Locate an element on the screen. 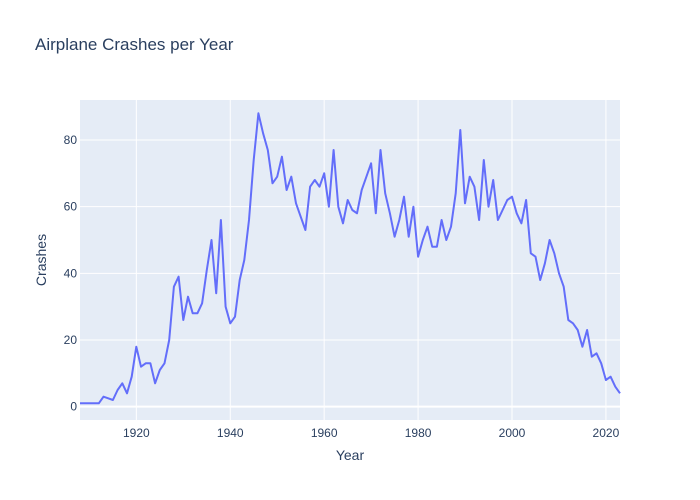 The width and height of the screenshot is (700, 500). y-tick-label: 20 is located at coordinates (71, 340).